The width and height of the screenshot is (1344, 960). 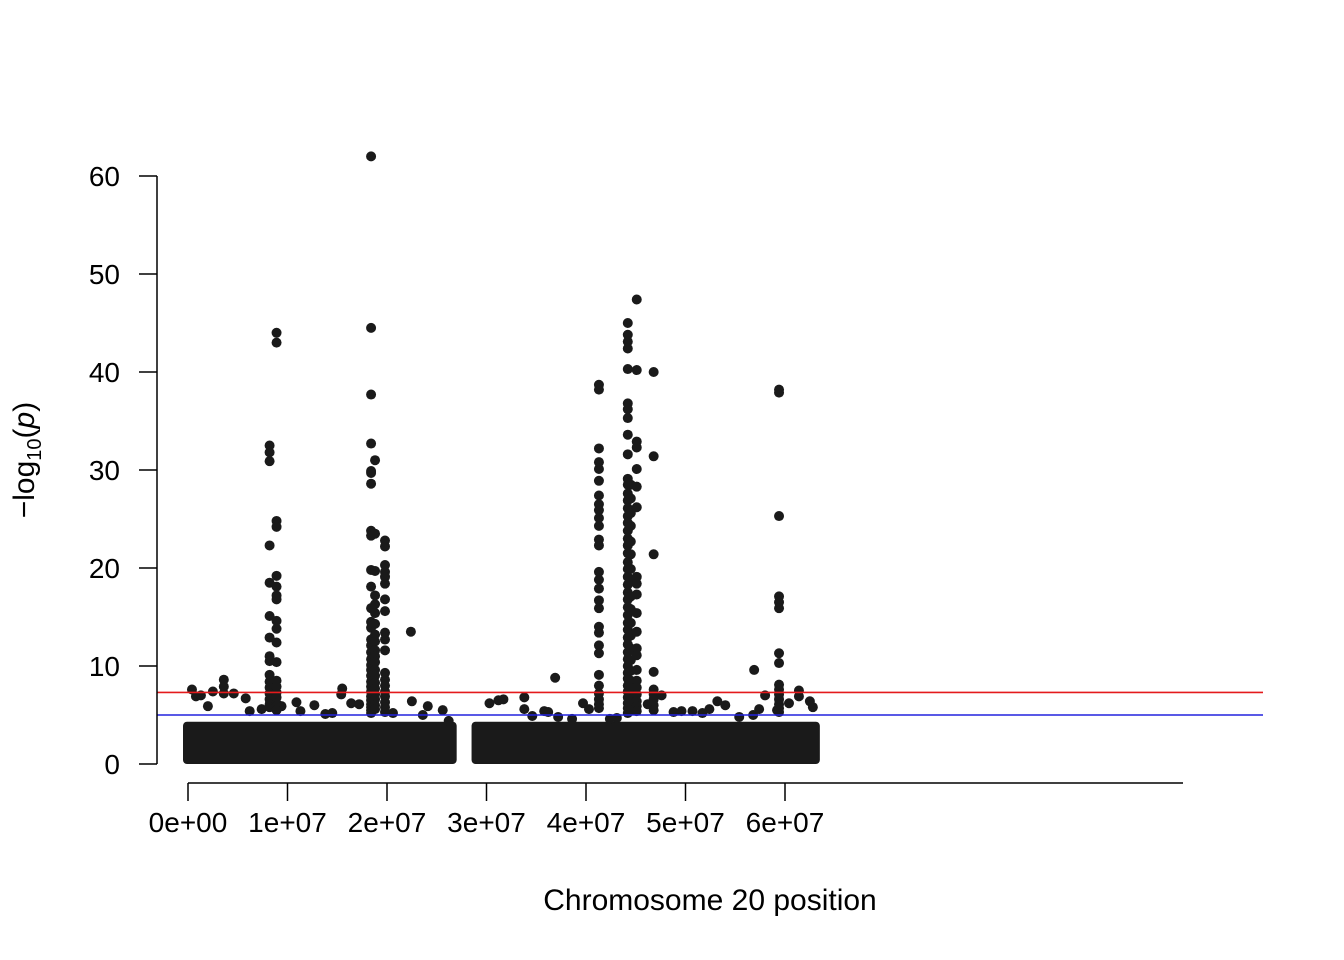 I want to click on y-tick-group: 0 10 20 30 40 50 60, so click(x=123, y=470).